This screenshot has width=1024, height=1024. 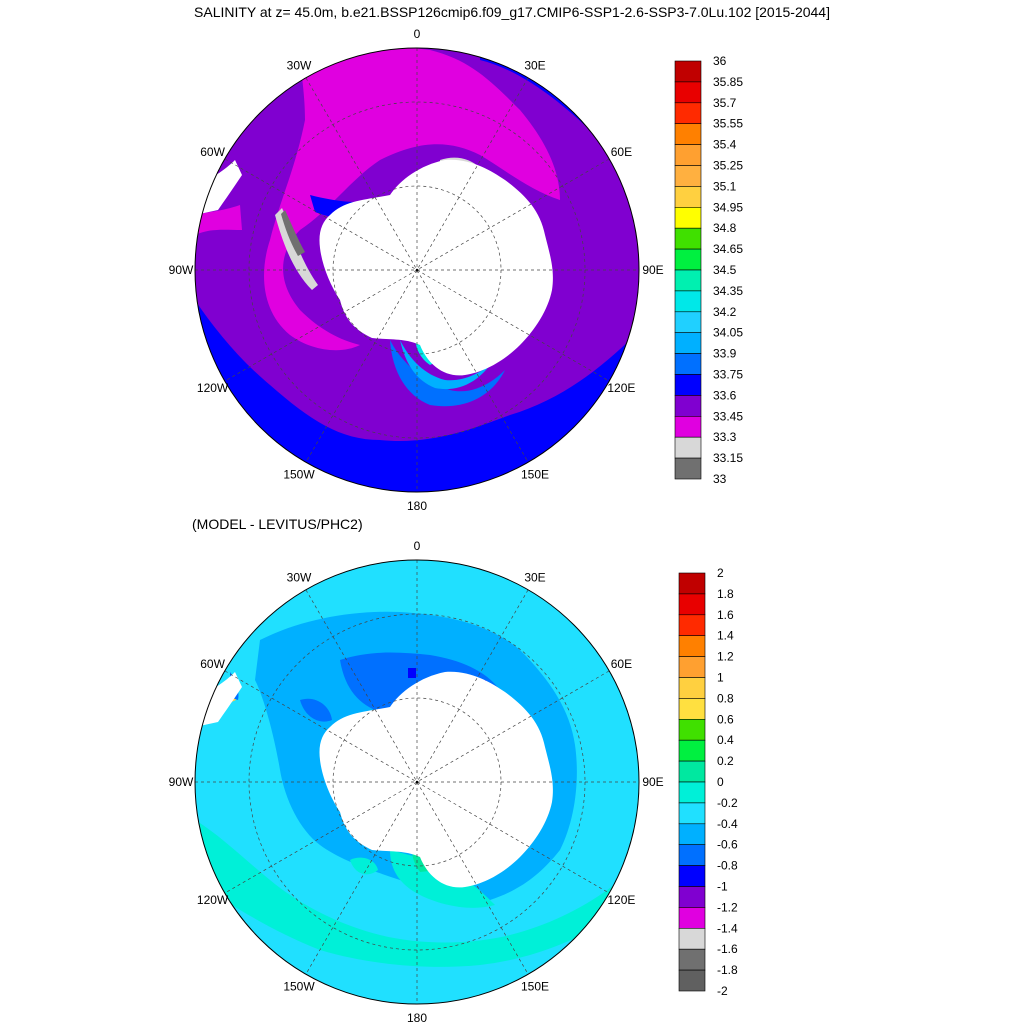 I want to click on colorbar-label: -0.2, so click(x=727, y=803).